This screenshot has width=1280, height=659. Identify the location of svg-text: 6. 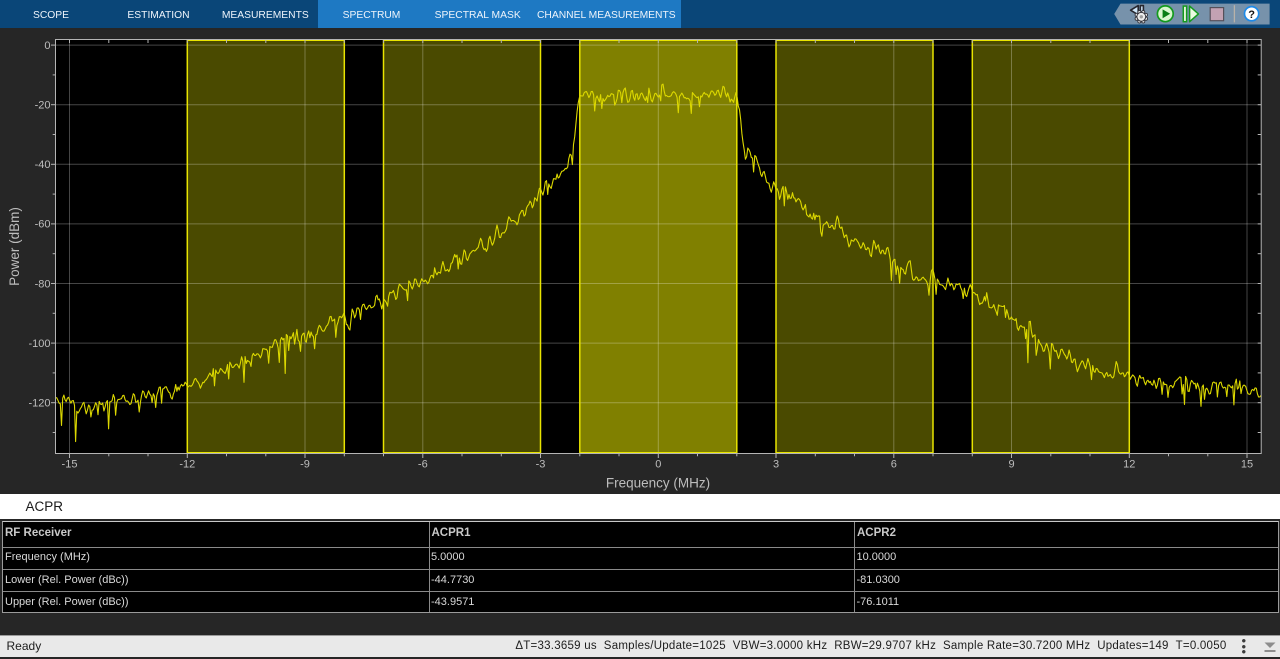
(894, 464).